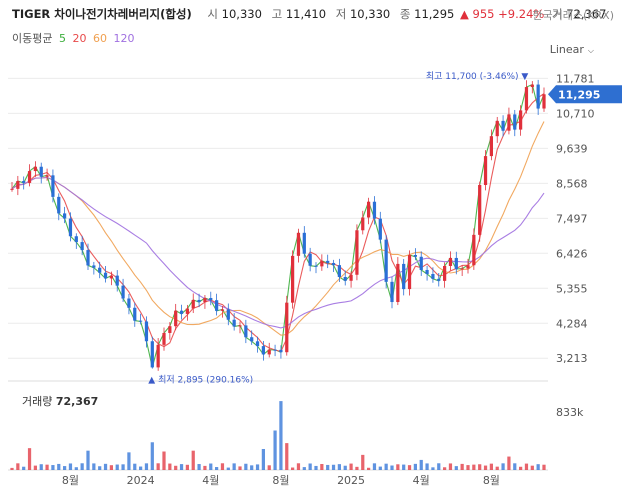 This screenshot has height=500, width=630. Describe the element at coordinates (405, 14) in the screenshot. I see `close-label: 종` at that location.